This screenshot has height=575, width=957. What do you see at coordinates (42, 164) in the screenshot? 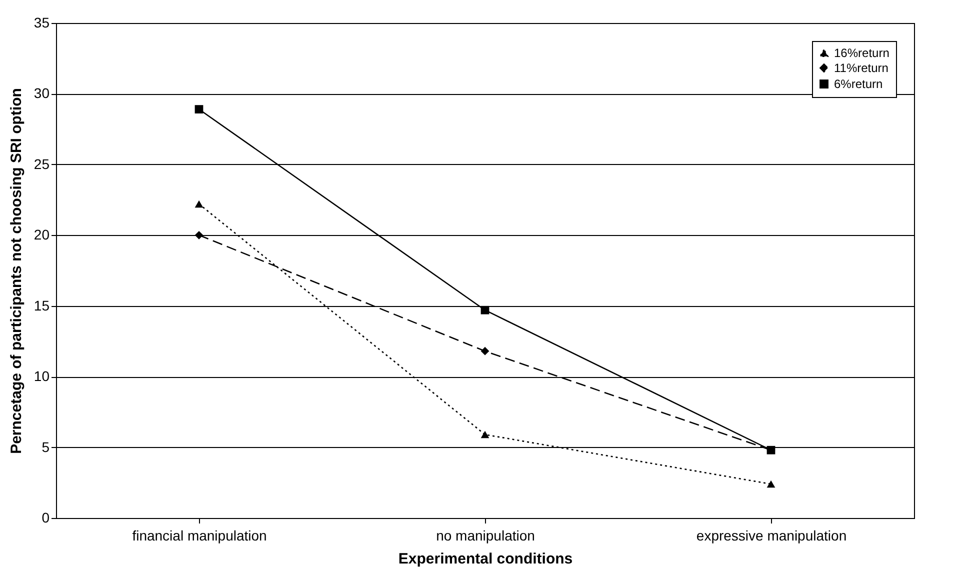
I see `y-tick-label: 25` at bounding box center [42, 164].